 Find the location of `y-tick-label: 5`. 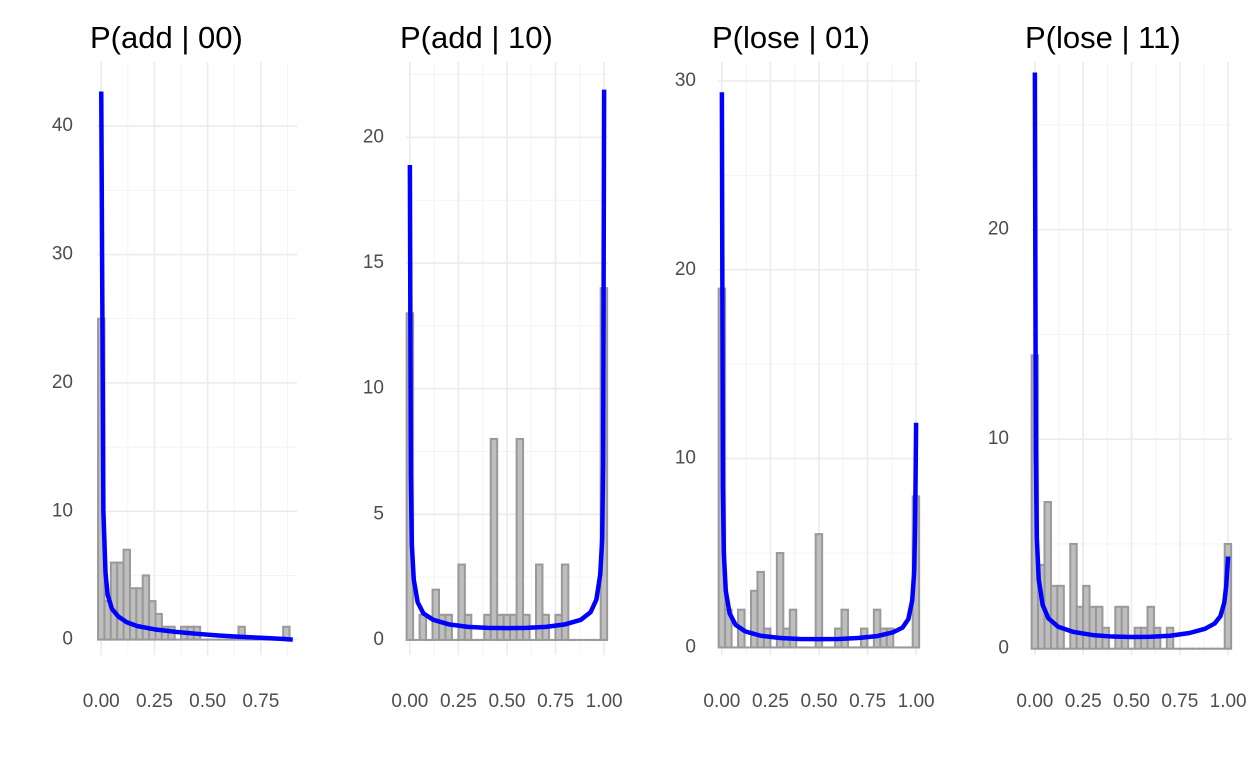

y-tick-label: 5 is located at coordinates (378, 513).